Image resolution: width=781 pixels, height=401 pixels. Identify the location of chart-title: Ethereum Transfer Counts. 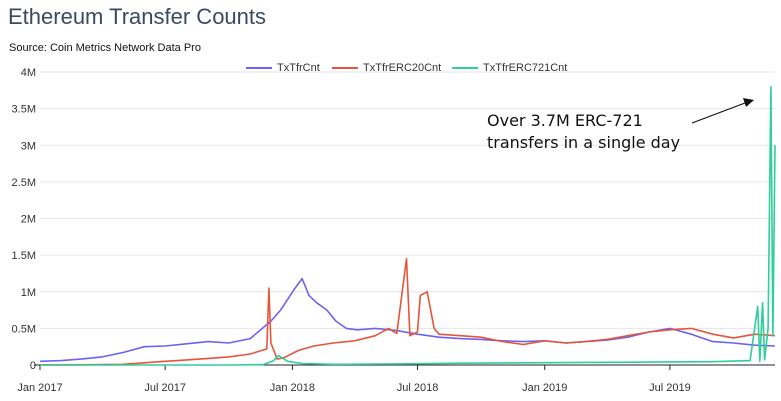
(137, 16).